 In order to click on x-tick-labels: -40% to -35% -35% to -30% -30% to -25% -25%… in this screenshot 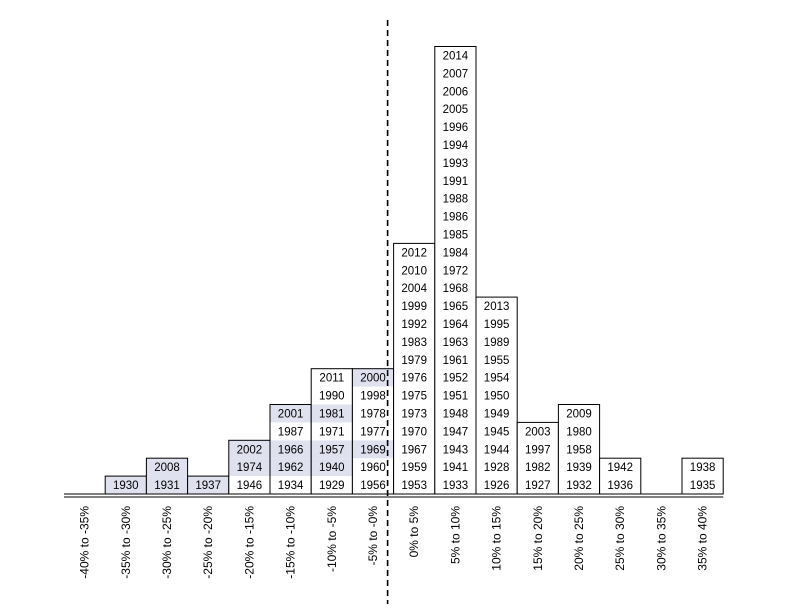, I will do `click(394, 542)`.